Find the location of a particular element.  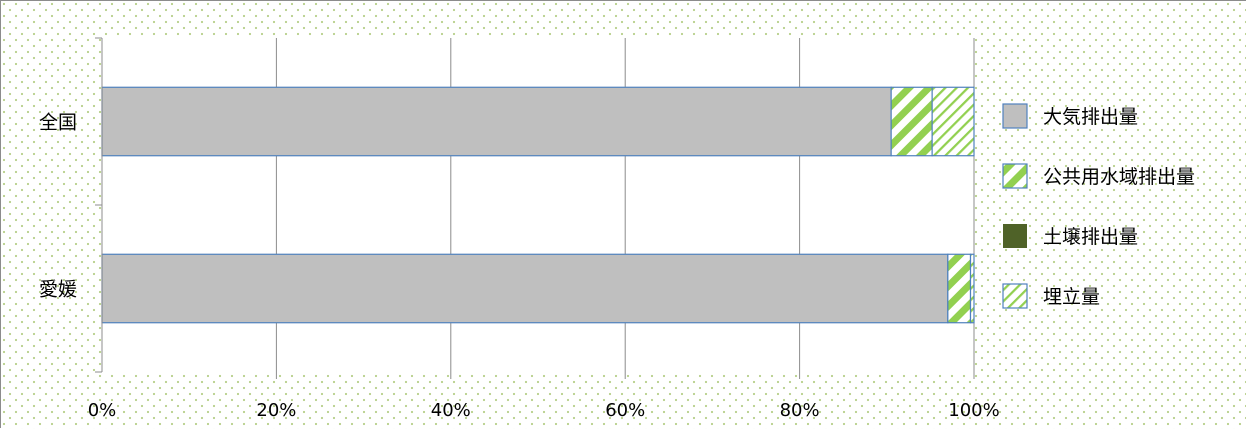

x-tick-label: 20% is located at coordinates (276, 410).